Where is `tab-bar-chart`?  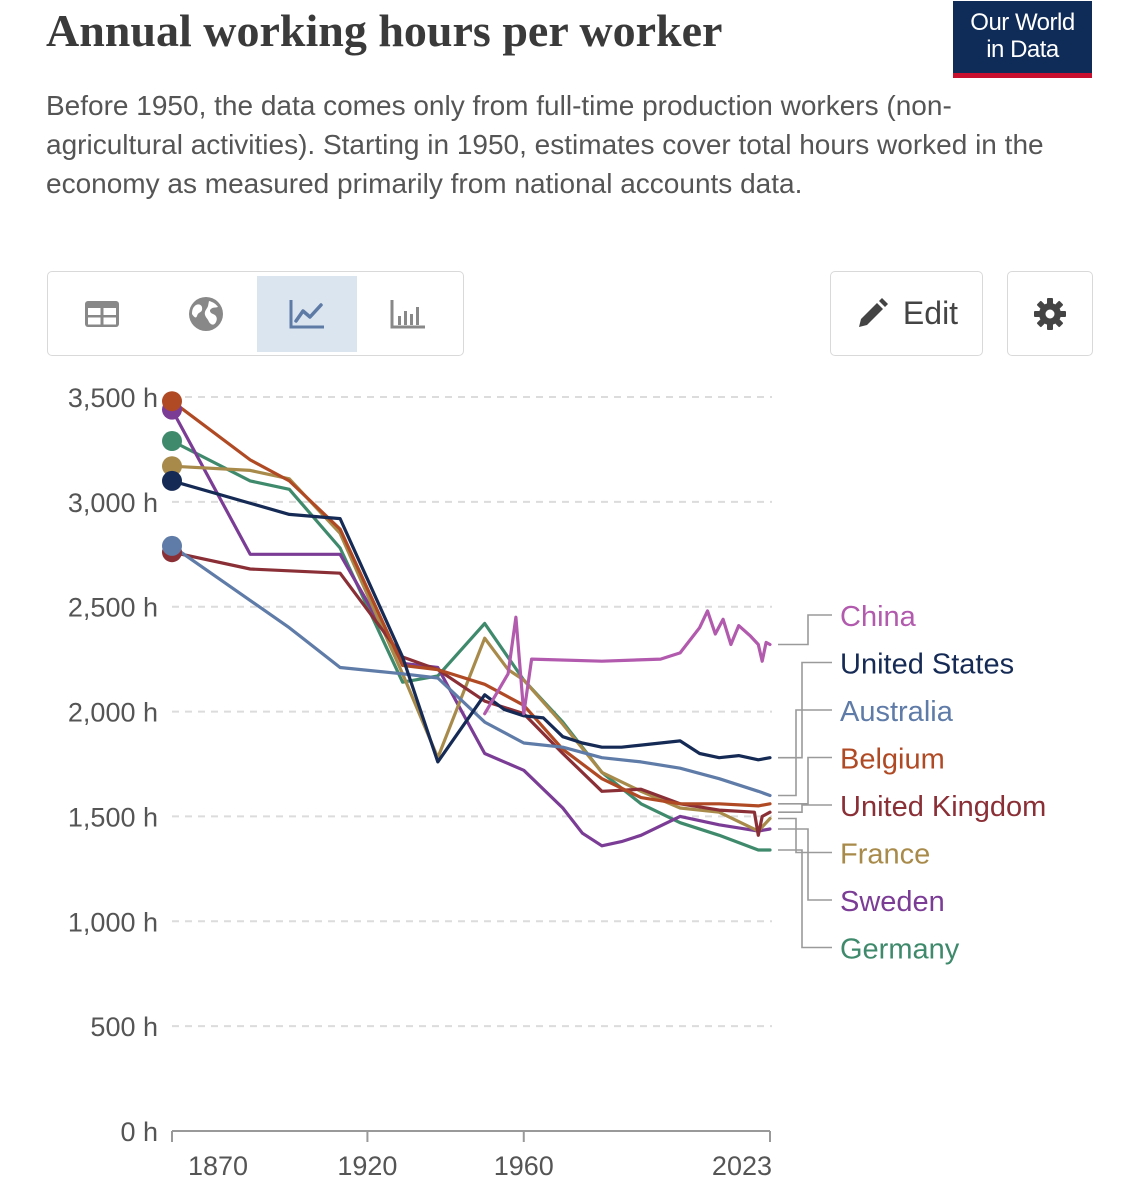 tab-bar-chart is located at coordinates (408, 314).